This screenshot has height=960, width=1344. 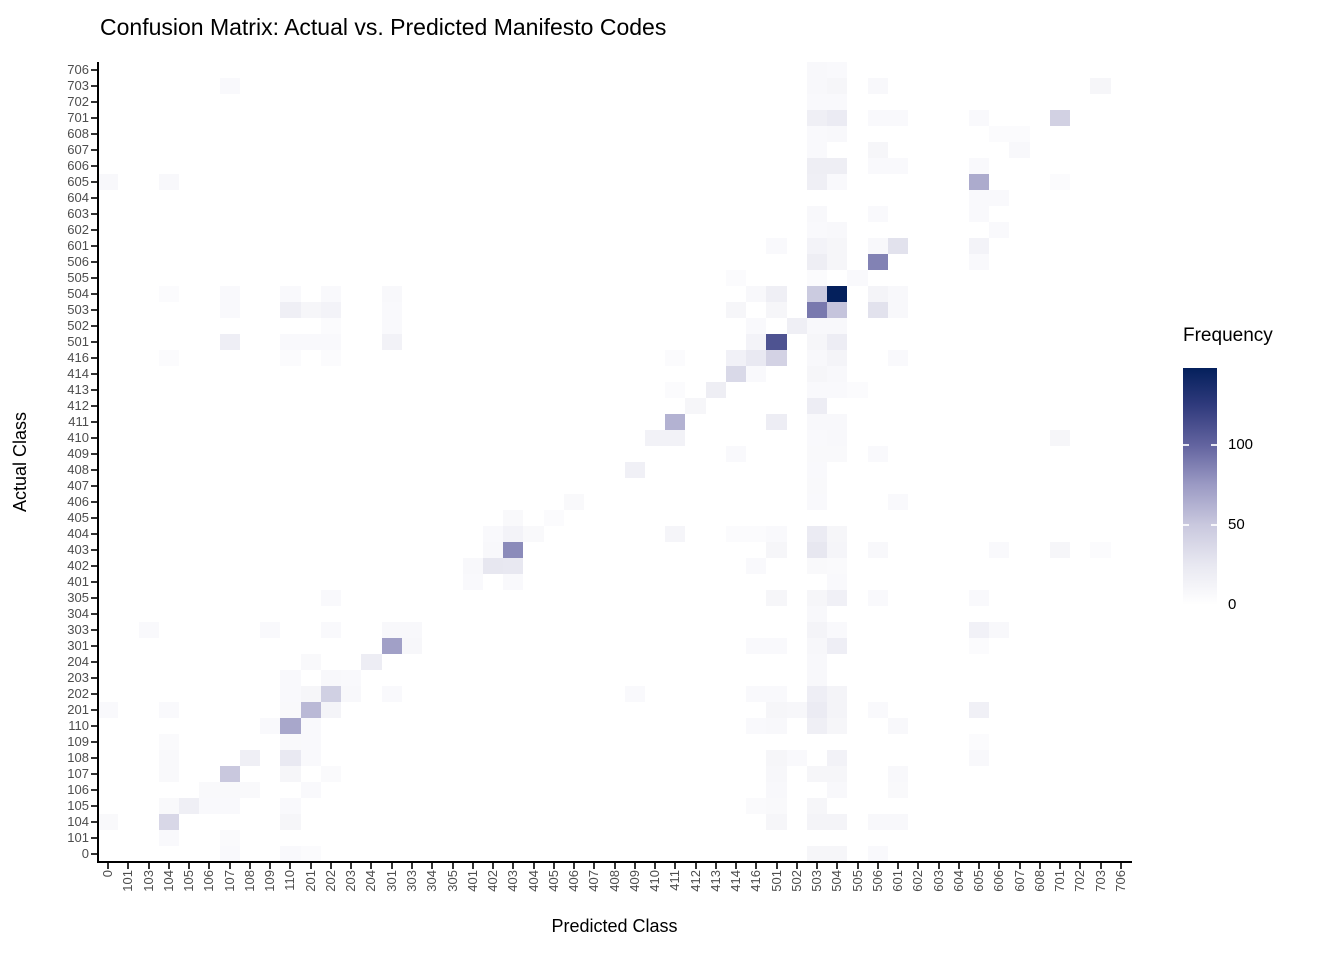 I want to click on x-tick-label: 501, so click(x=776, y=881).